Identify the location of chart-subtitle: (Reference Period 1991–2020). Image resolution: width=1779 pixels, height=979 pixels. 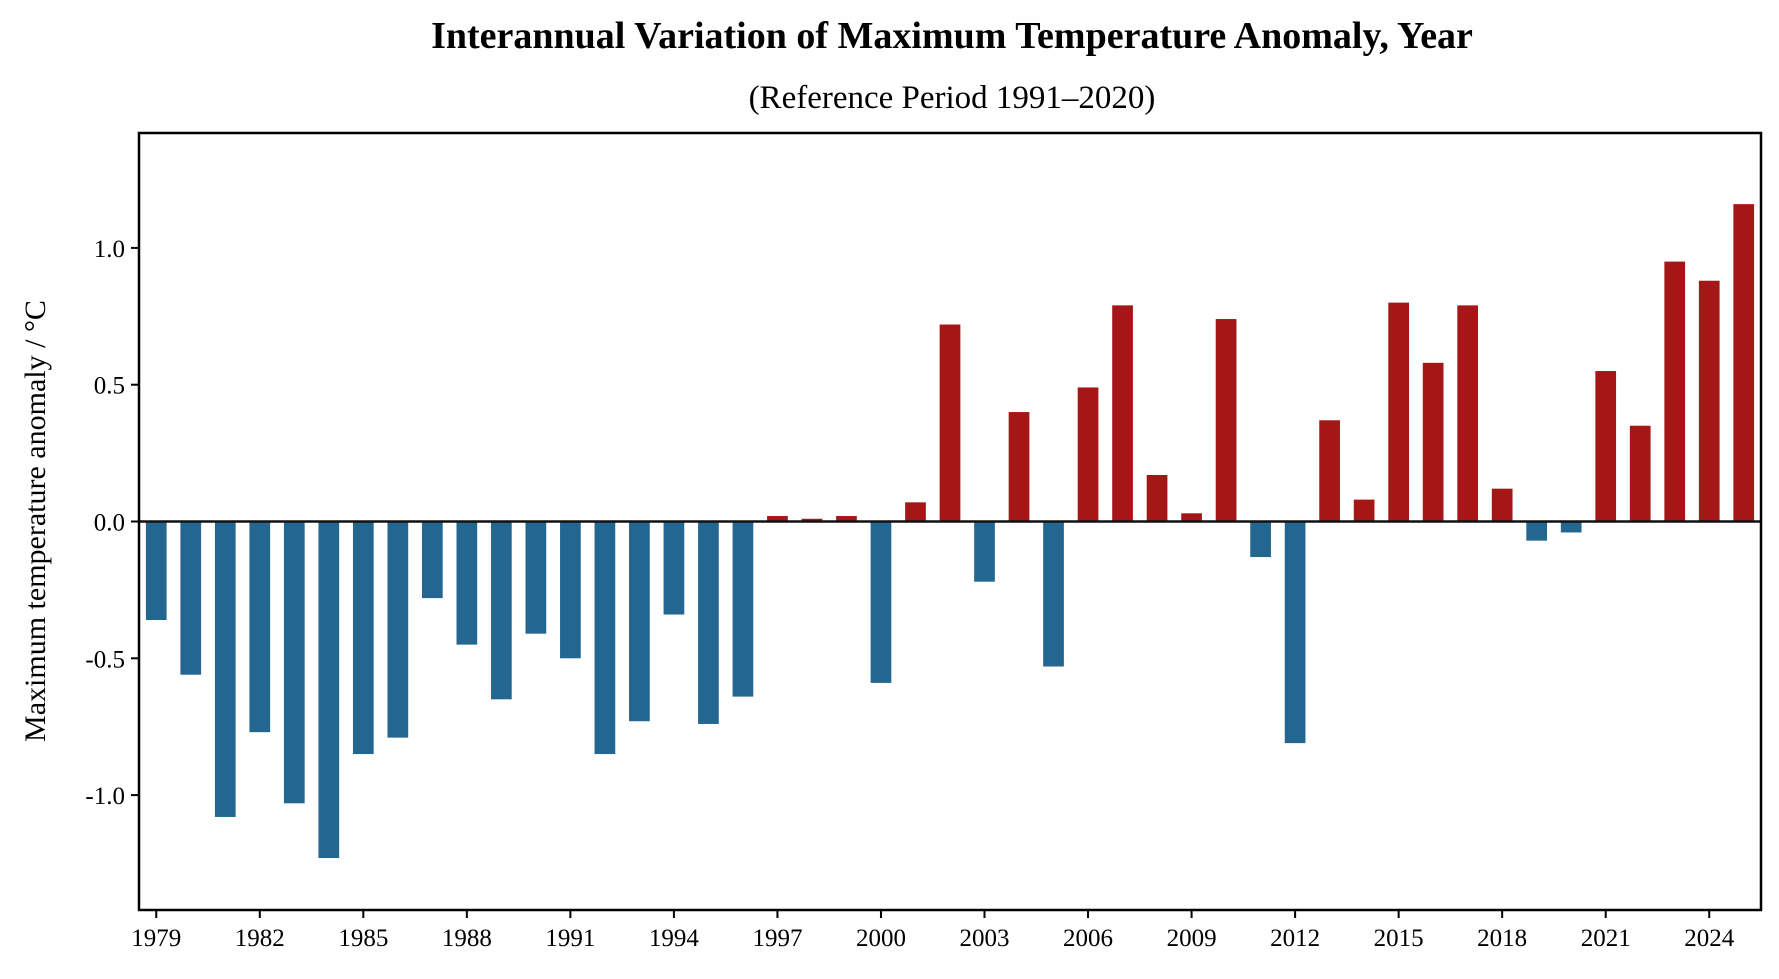
(952, 98).